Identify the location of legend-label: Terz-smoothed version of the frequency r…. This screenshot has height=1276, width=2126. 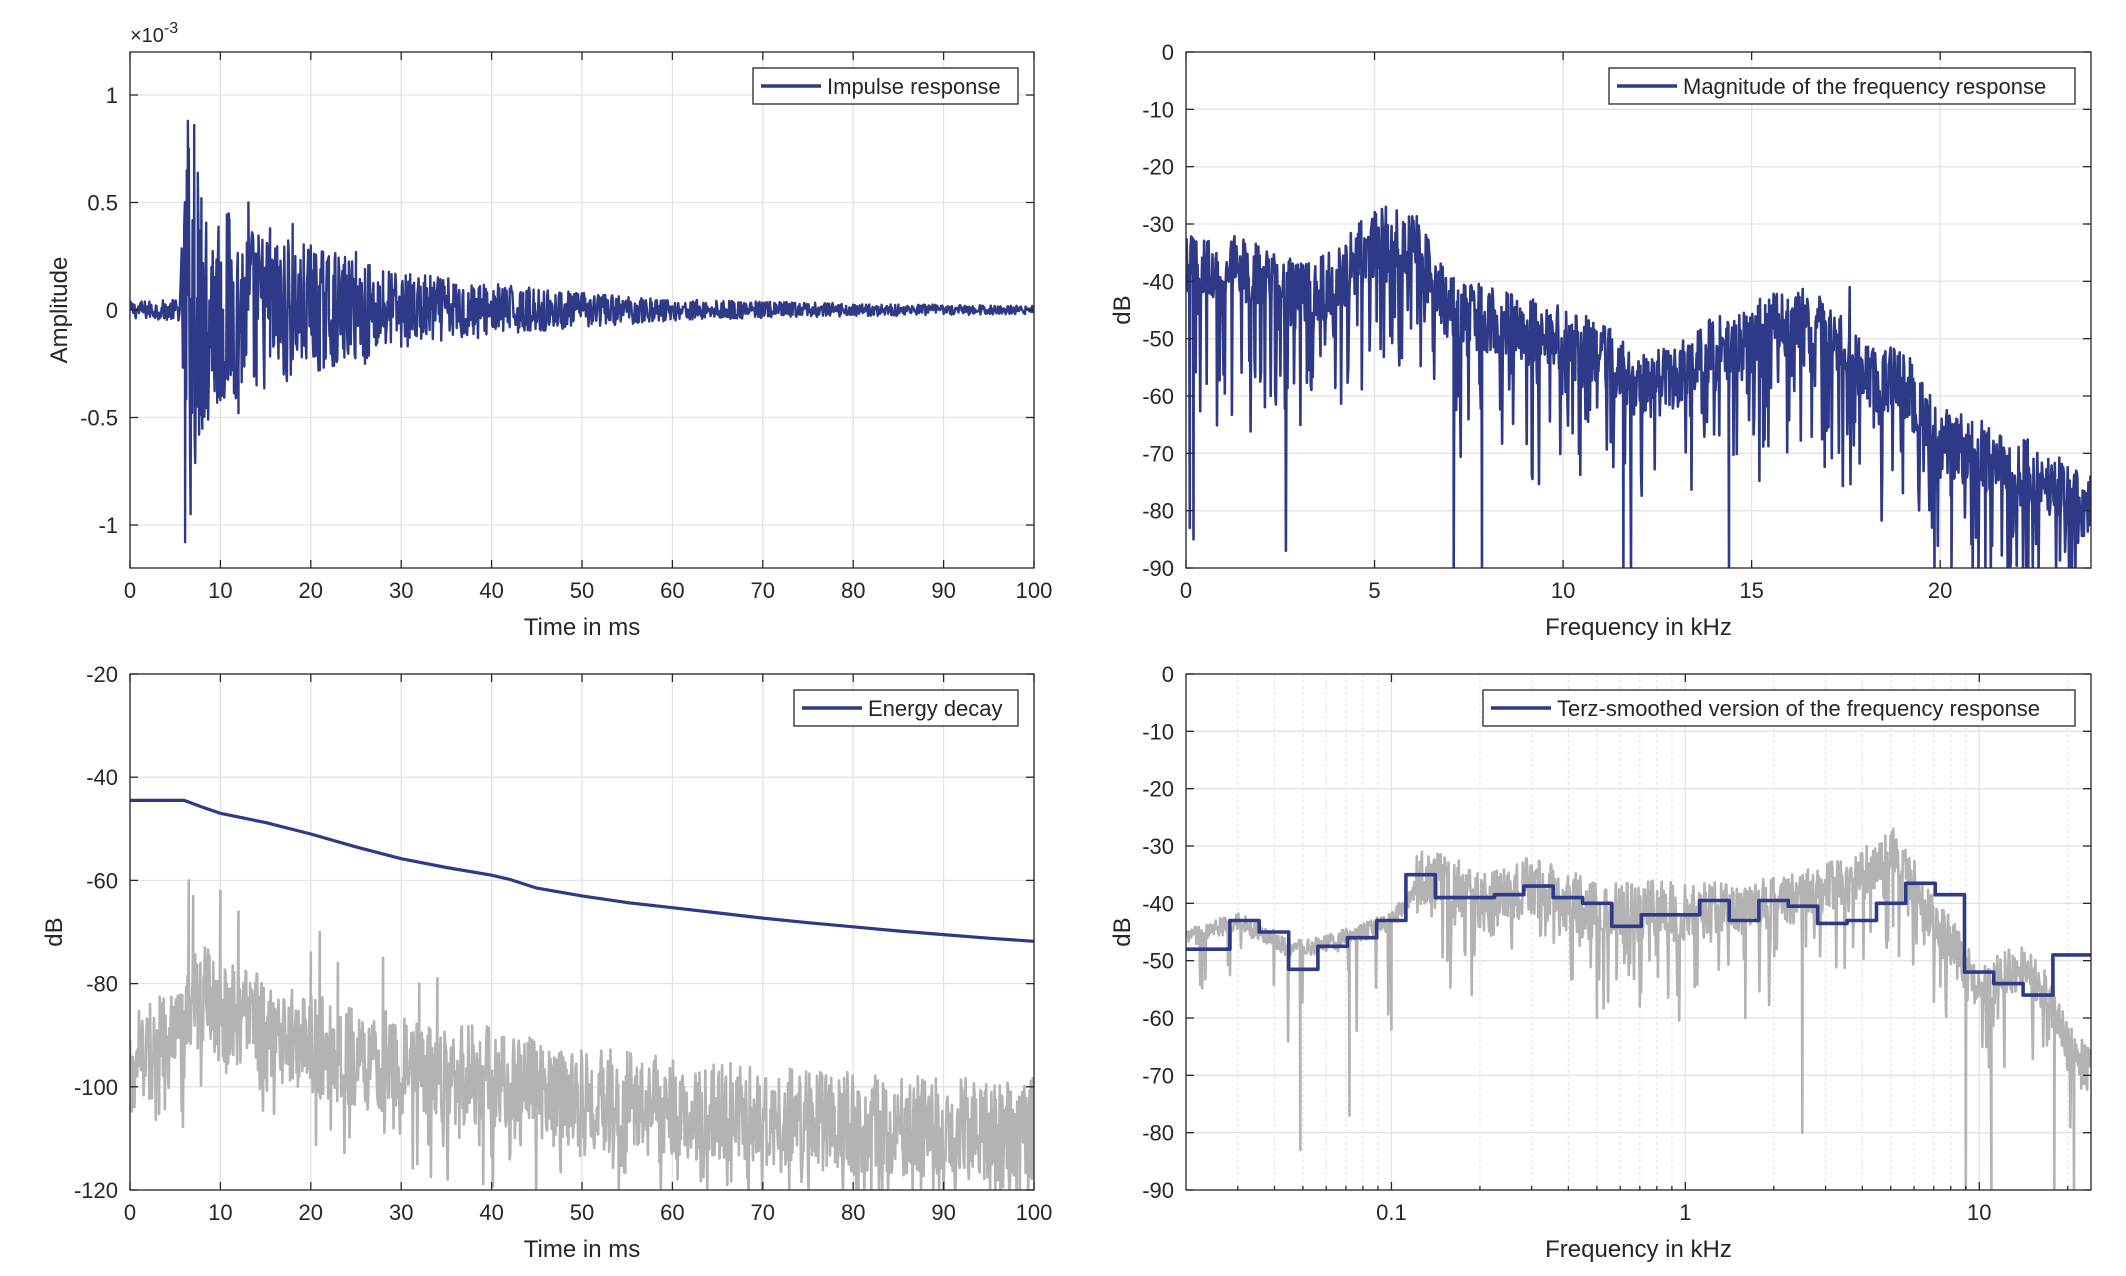
(1798, 708).